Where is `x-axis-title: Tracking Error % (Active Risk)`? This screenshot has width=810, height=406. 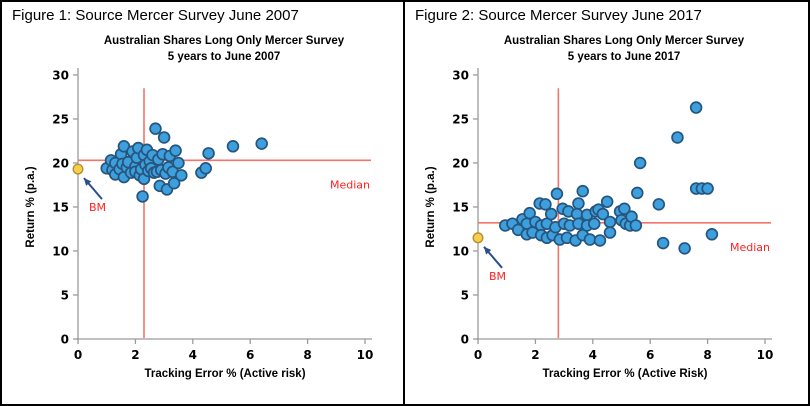
x-axis-title: Tracking Error % (Active Risk) is located at coordinates (625, 374).